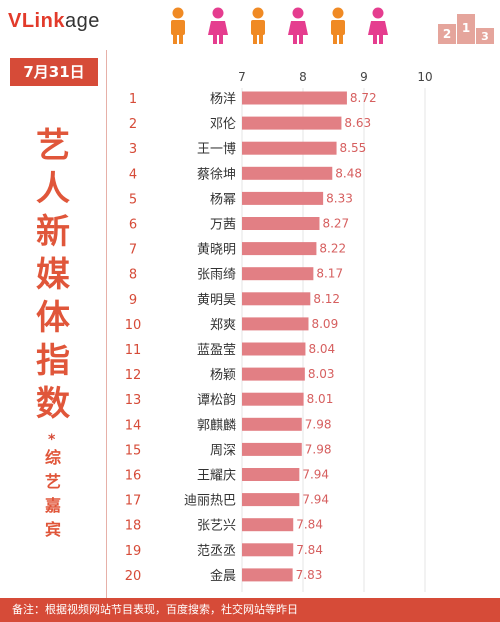  What do you see at coordinates (348, 173) in the screenshot?
I see `score-label: 8.48` at bounding box center [348, 173].